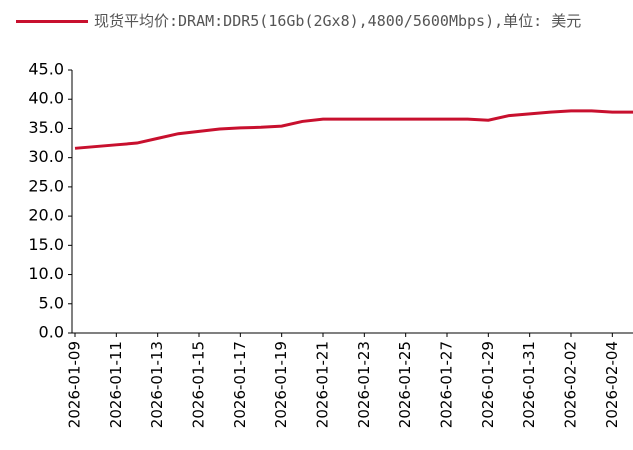 The height and width of the screenshot is (450, 633). What do you see at coordinates (323, 384) in the screenshot?
I see `x-tick-label: 2026-01-21` at bounding box center [323, 384].